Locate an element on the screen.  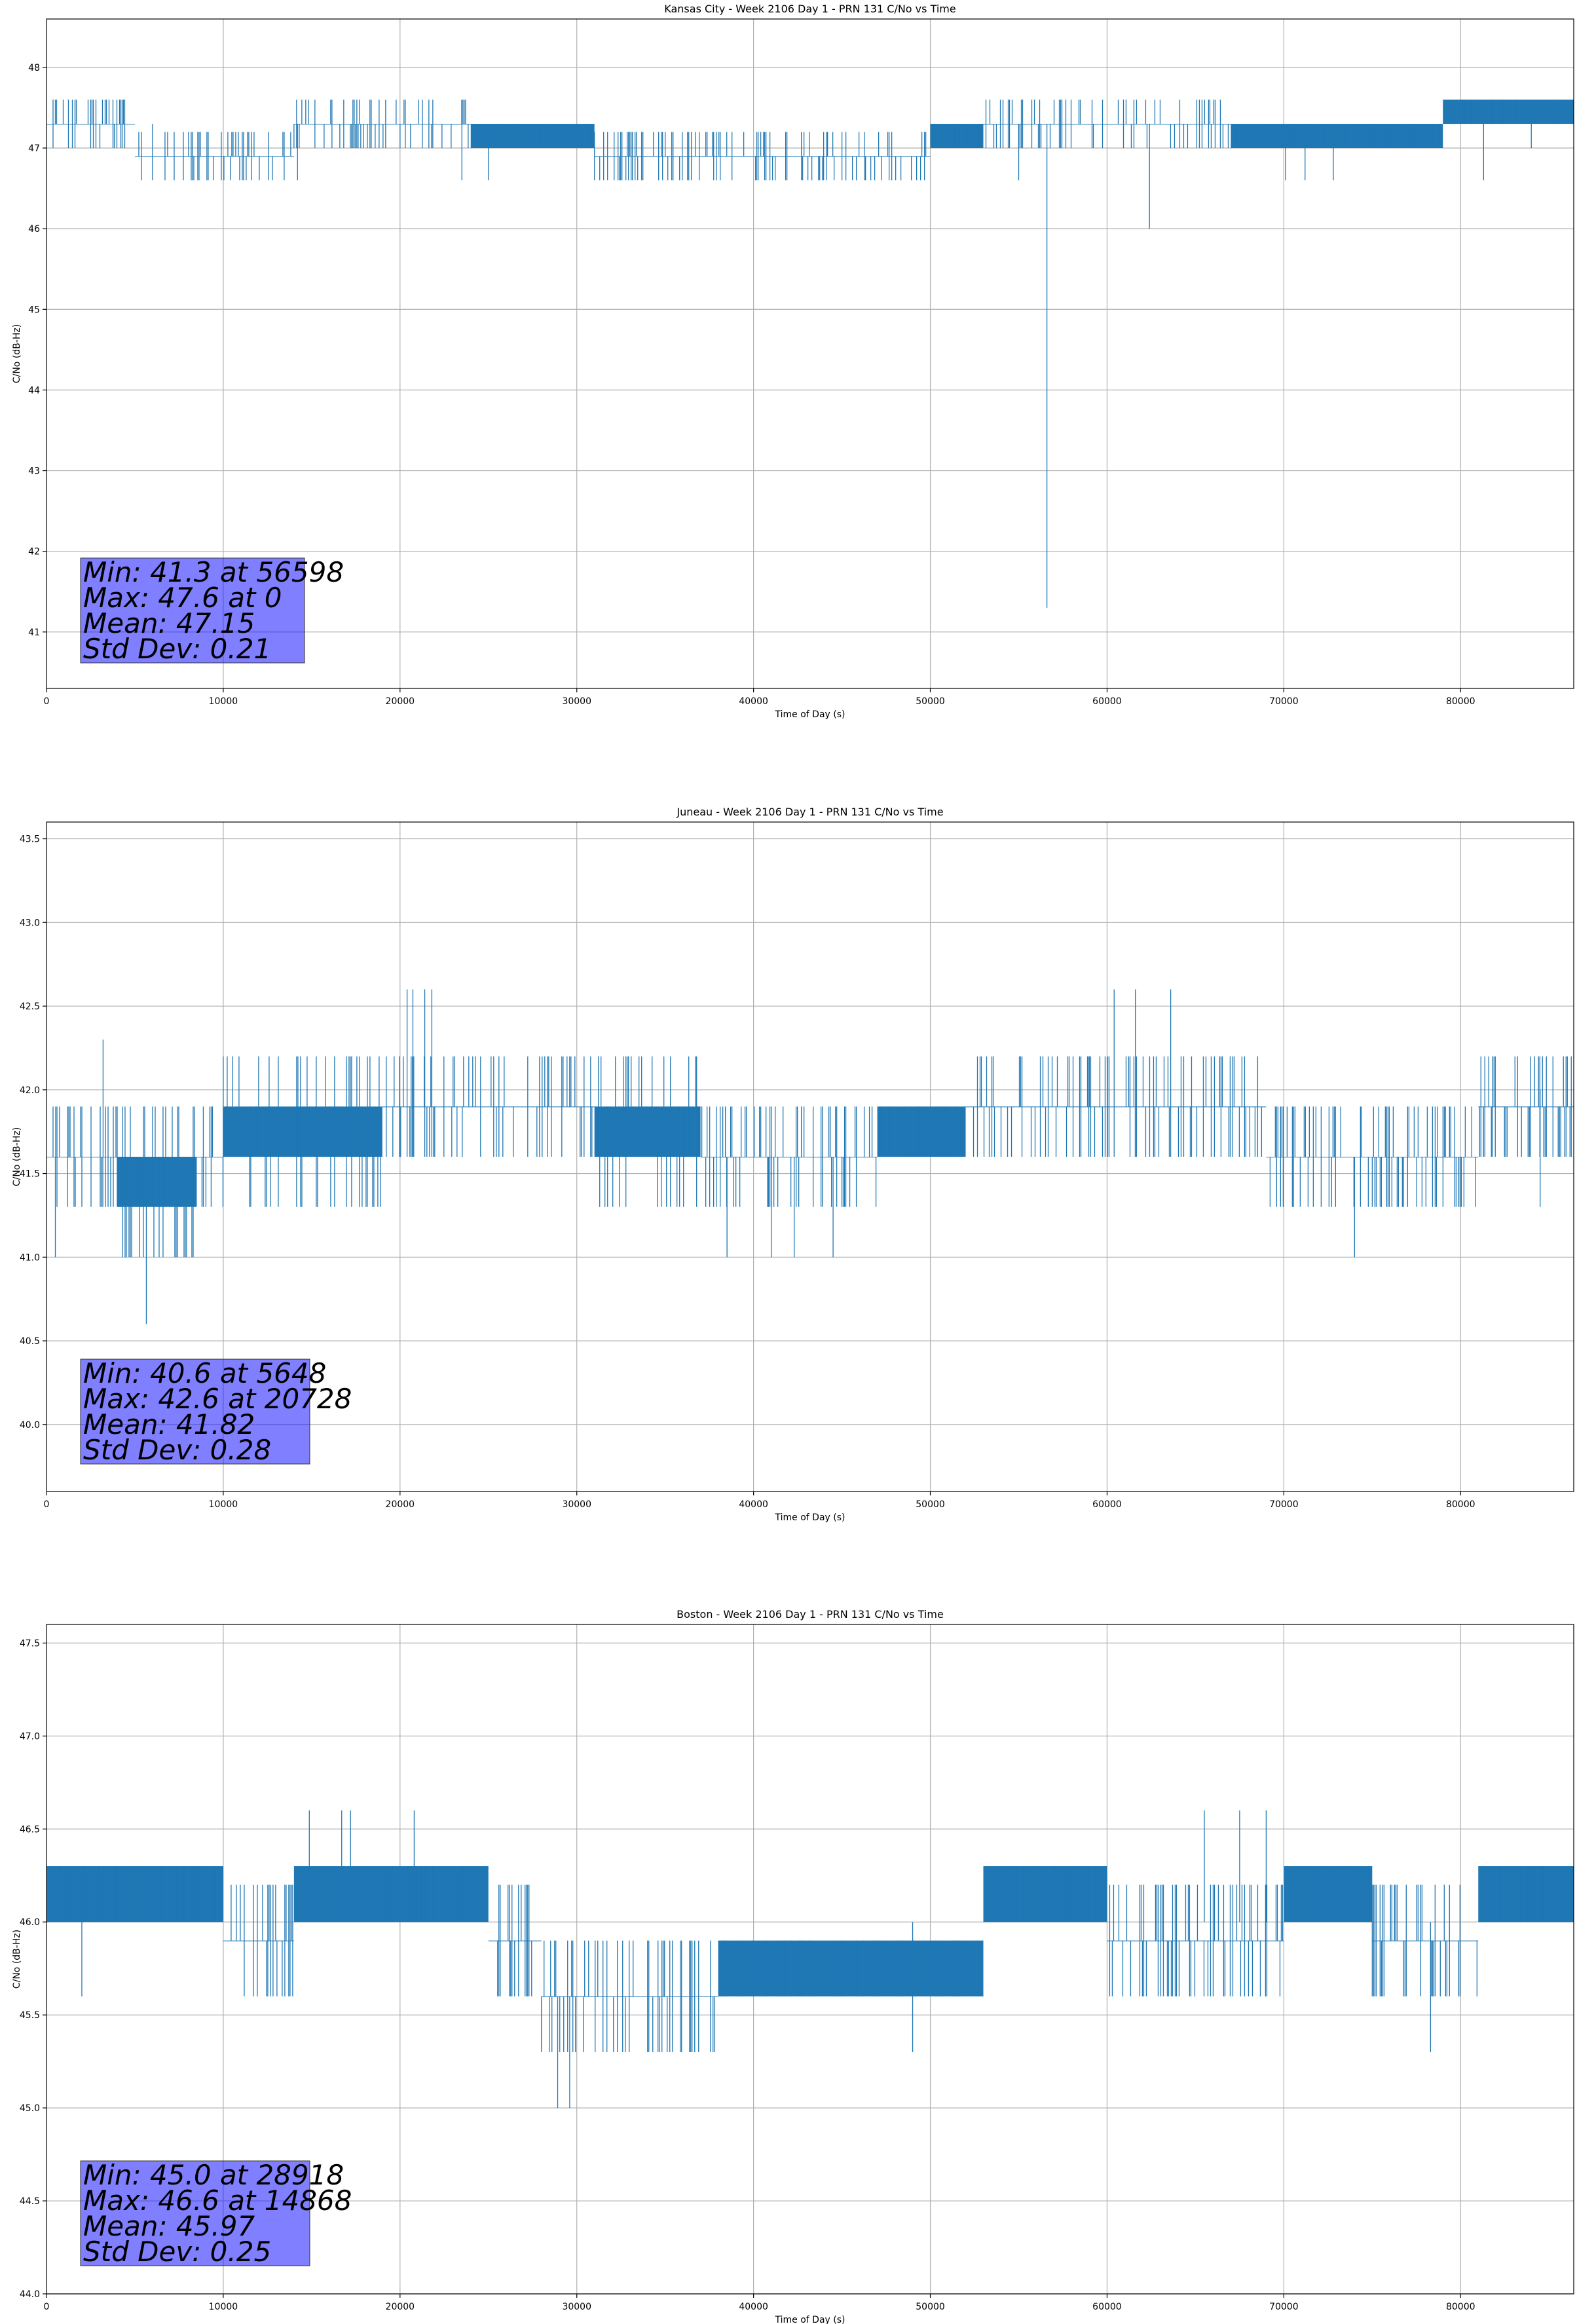
stats-max-label: Max: 47.6 at 0 is located at coordinates (182, 598).